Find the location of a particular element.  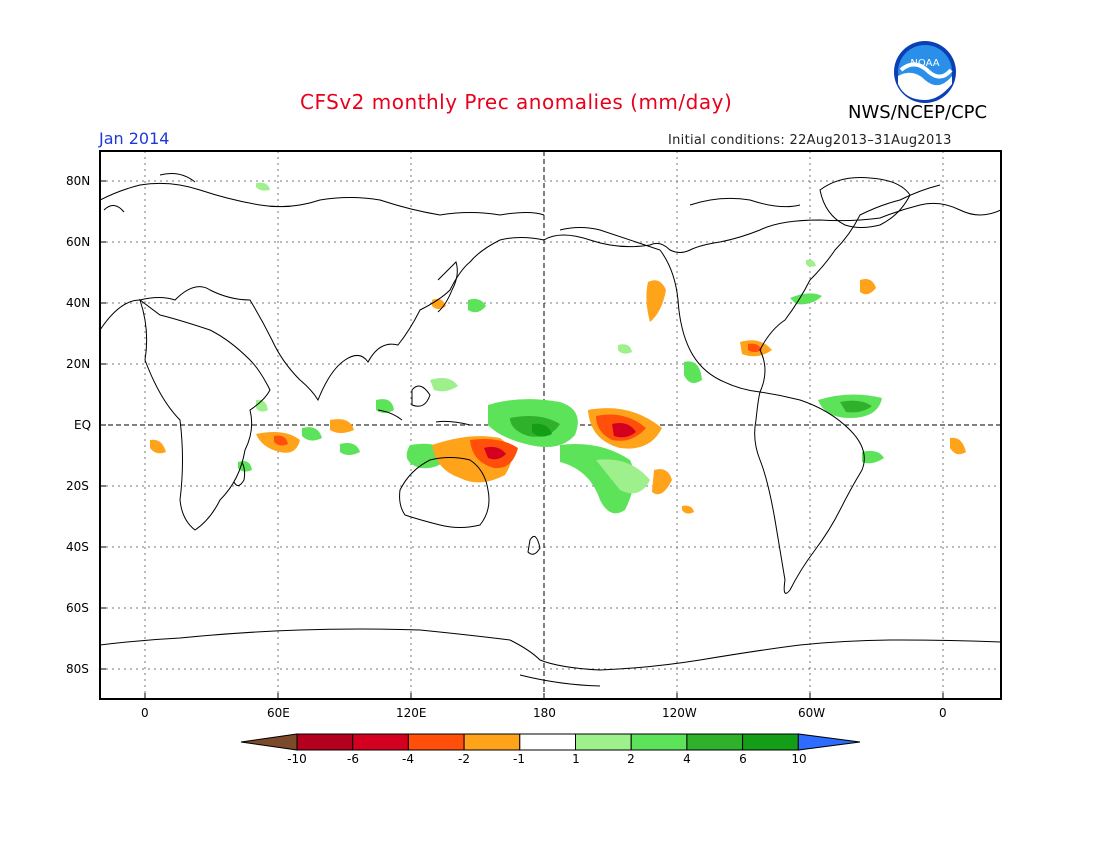

colorbar is located at coordinates (550, 742).